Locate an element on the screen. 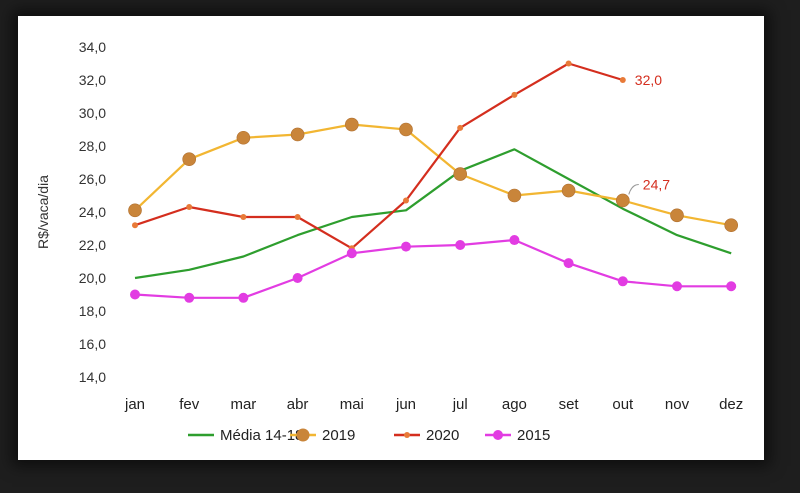  legend-item: 2015 is located at coordinates (517, 435).